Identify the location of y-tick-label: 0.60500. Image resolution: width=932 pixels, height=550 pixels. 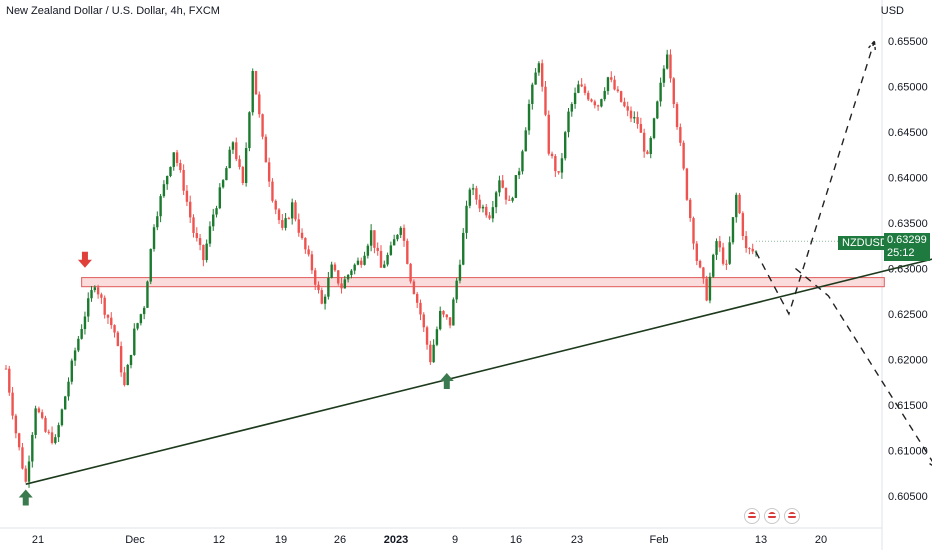
(908, 497).